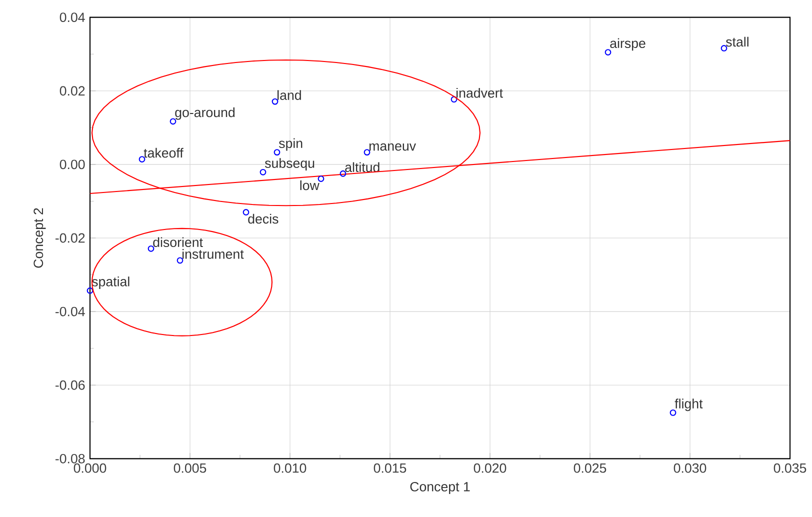 This screenshot has width=812, height=517. What do you see at coordinates (111, 282) in the screenshot?
I see `data-label: spatial` at bounding box center [111, 282].